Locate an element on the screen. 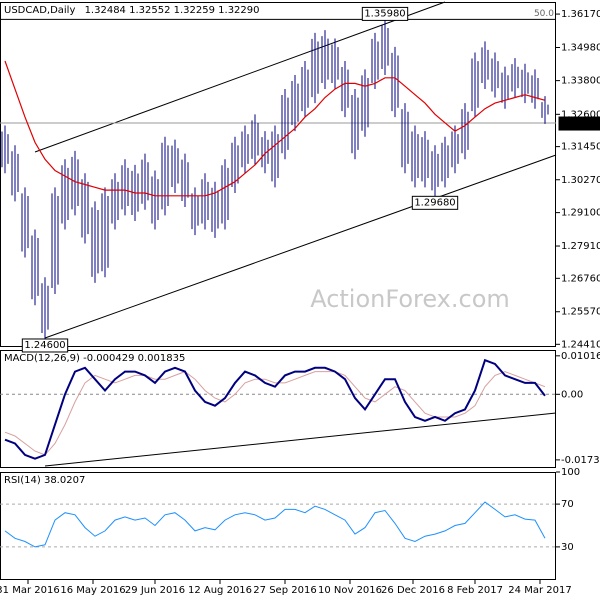 This screenshot has height=600, width=600. x-tick-label: 29 Jun 2016 is located at coordinates (155, 590).